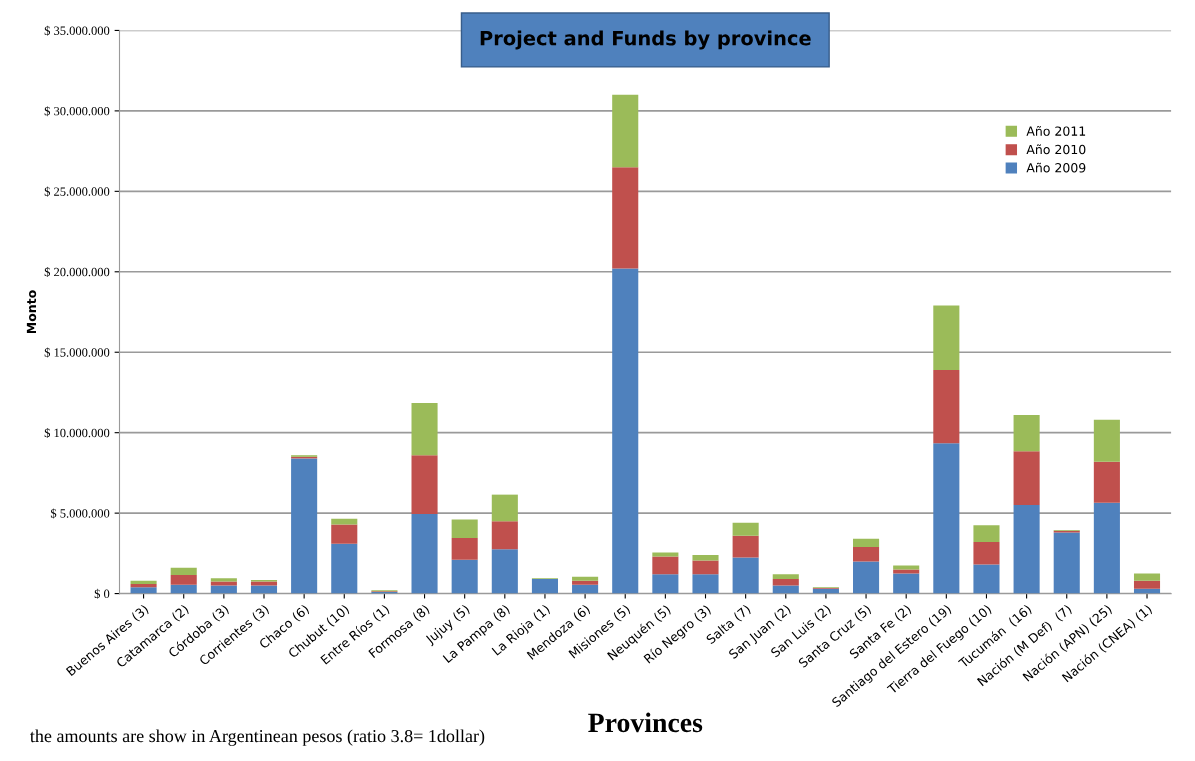 This screenshot has height=761, width=1195. I want to click on y-tick-label: $ 30.000.000, so click(77, 111).